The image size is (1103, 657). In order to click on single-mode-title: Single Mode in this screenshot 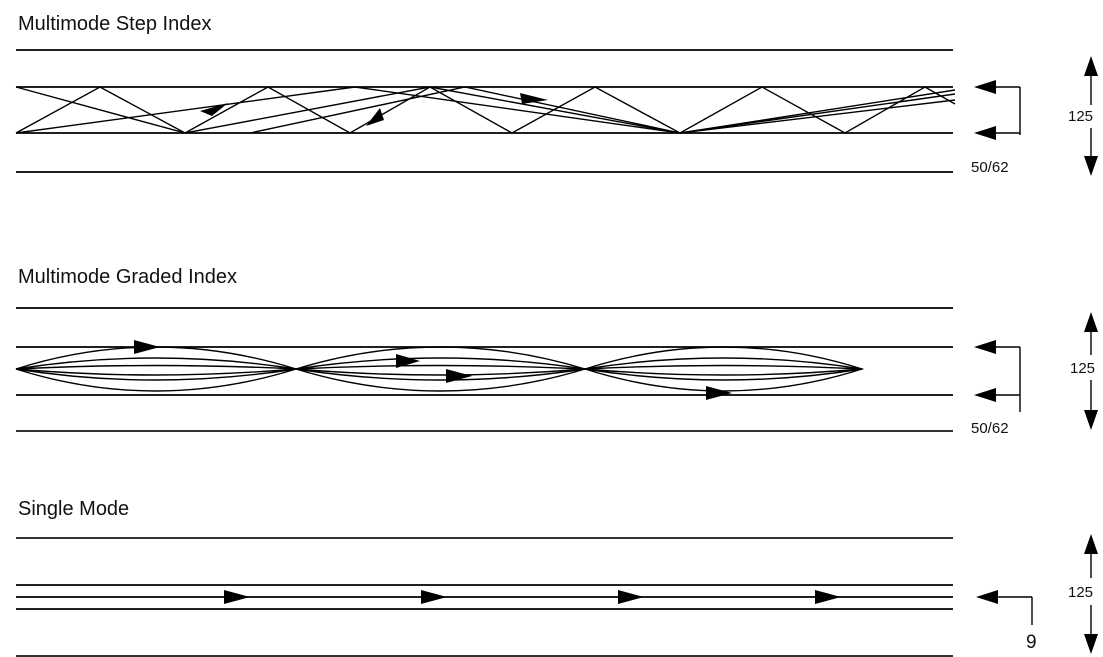, I will do `click(73, 509)`.